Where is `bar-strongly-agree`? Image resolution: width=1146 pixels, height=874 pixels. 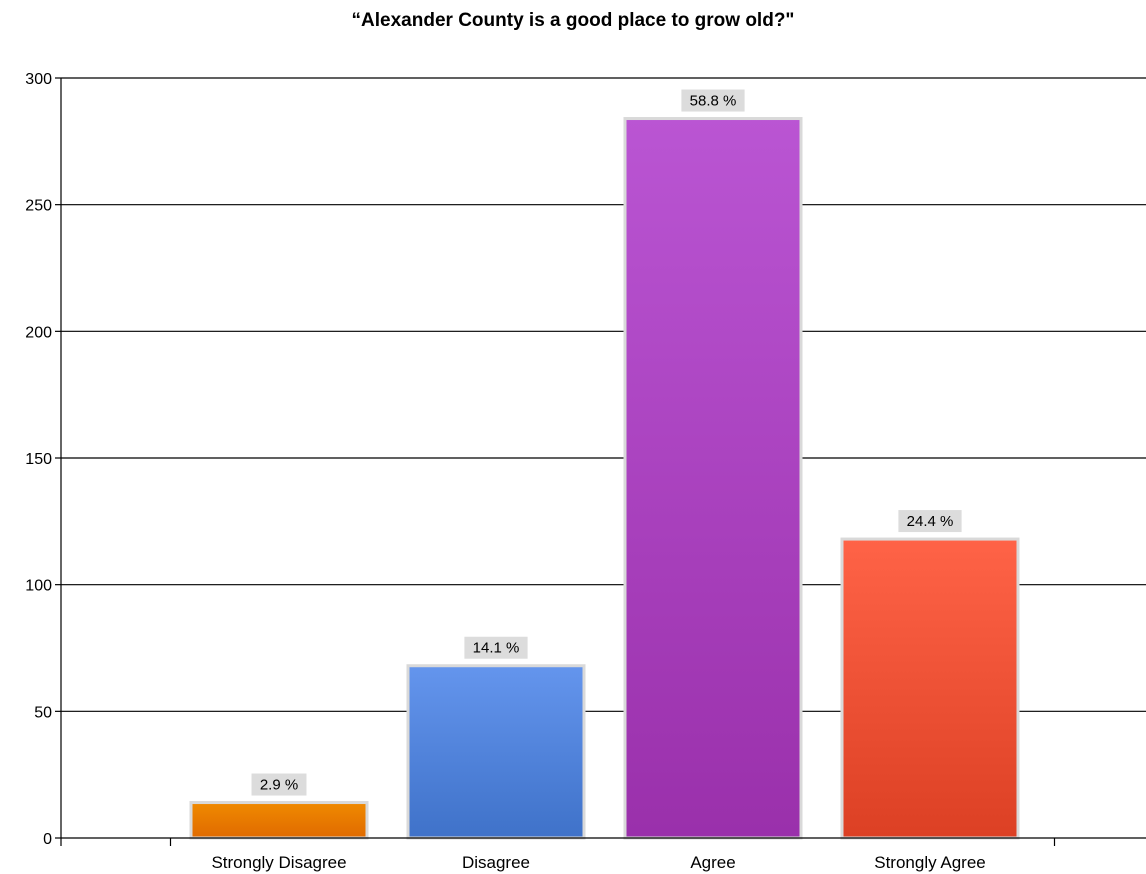 bar-strongly-agree is located at coordinates (930, 688).